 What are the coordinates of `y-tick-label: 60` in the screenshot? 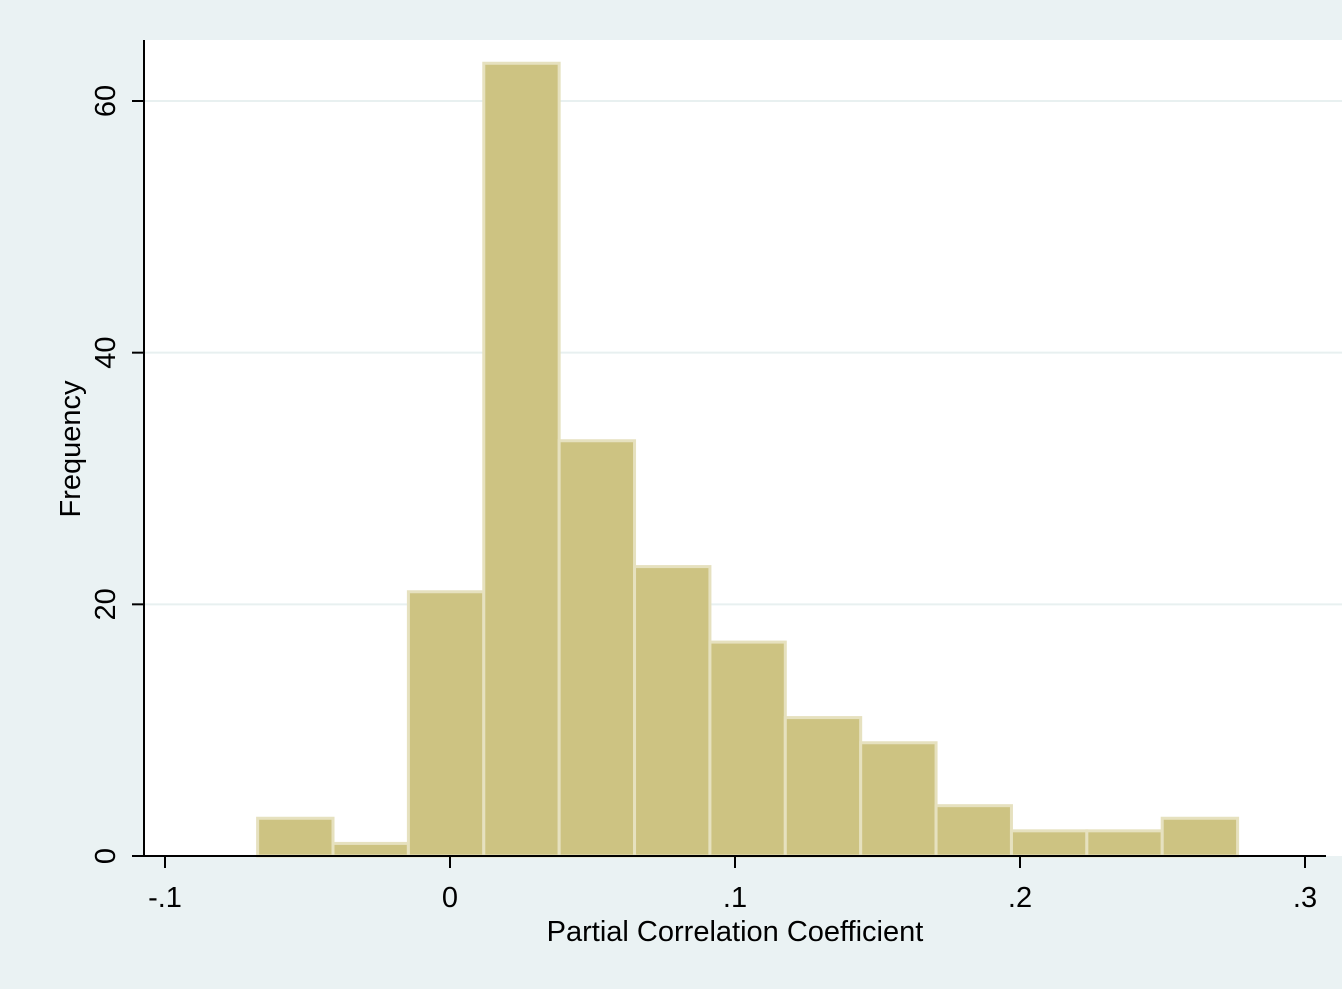 It's located at (106, 101).